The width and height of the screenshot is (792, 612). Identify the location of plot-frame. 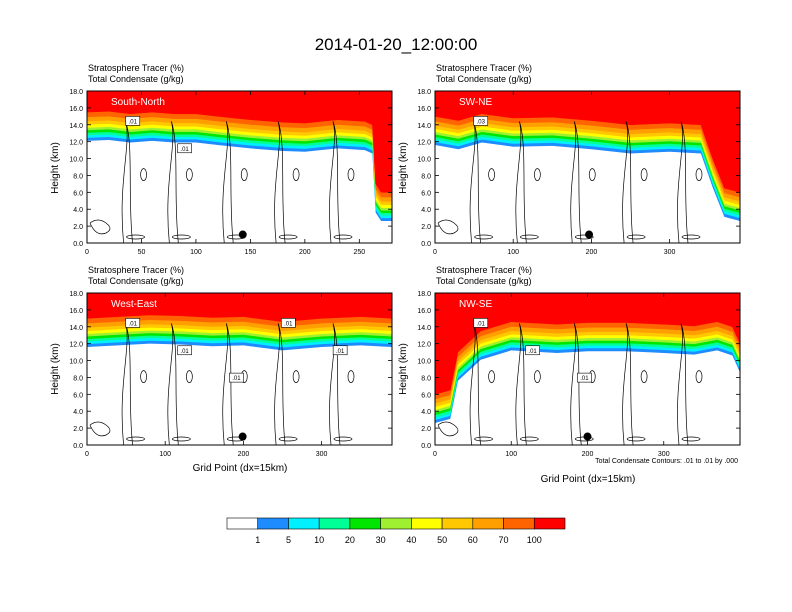
(239, 167).